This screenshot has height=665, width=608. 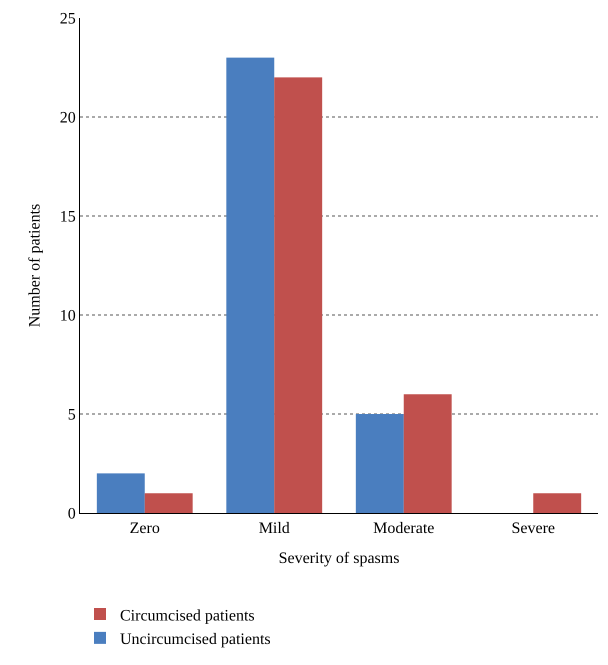 What do you see at coordinates (145, 529) in the screenshot?
I see `x-tick-label: Zero` at bounding box center [145, 529].